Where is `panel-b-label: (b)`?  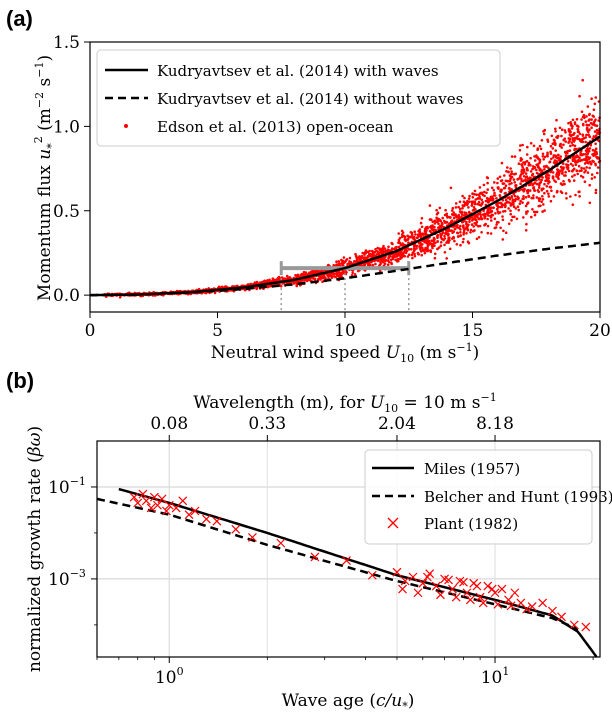
panel-b-label: (b) is located at coordinates (20, 380).